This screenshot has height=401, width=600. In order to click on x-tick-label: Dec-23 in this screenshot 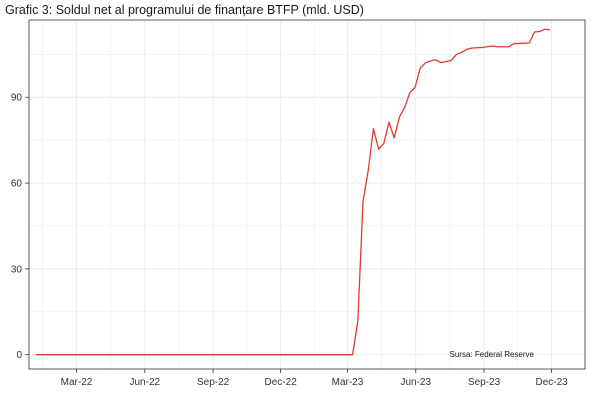, I will do `click(551, 382)`.